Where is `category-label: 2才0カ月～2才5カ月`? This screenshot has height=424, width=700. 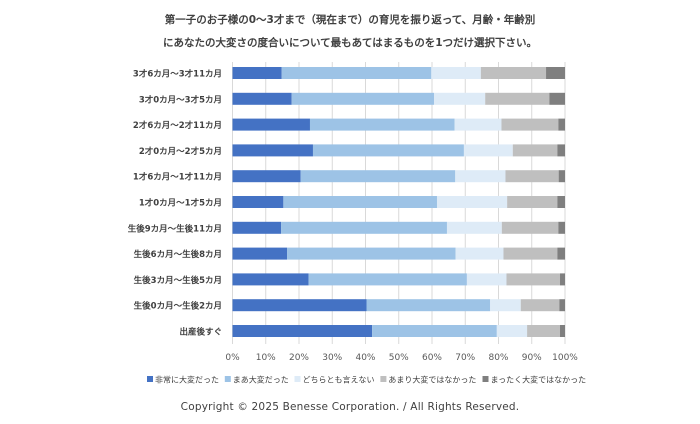
category-label: 2才0カ月～2才5カ月 is located at coordinates (180, 151).